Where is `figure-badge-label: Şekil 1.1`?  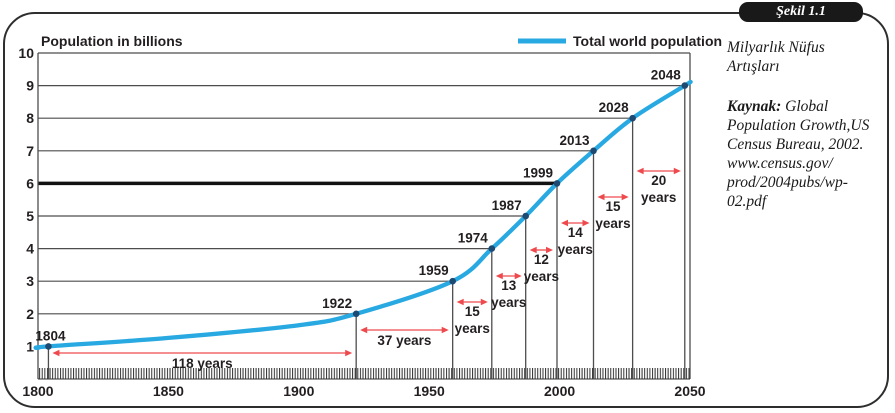 figure-badge-label: Şekil 1.1 is located at coordinates (801, 11).